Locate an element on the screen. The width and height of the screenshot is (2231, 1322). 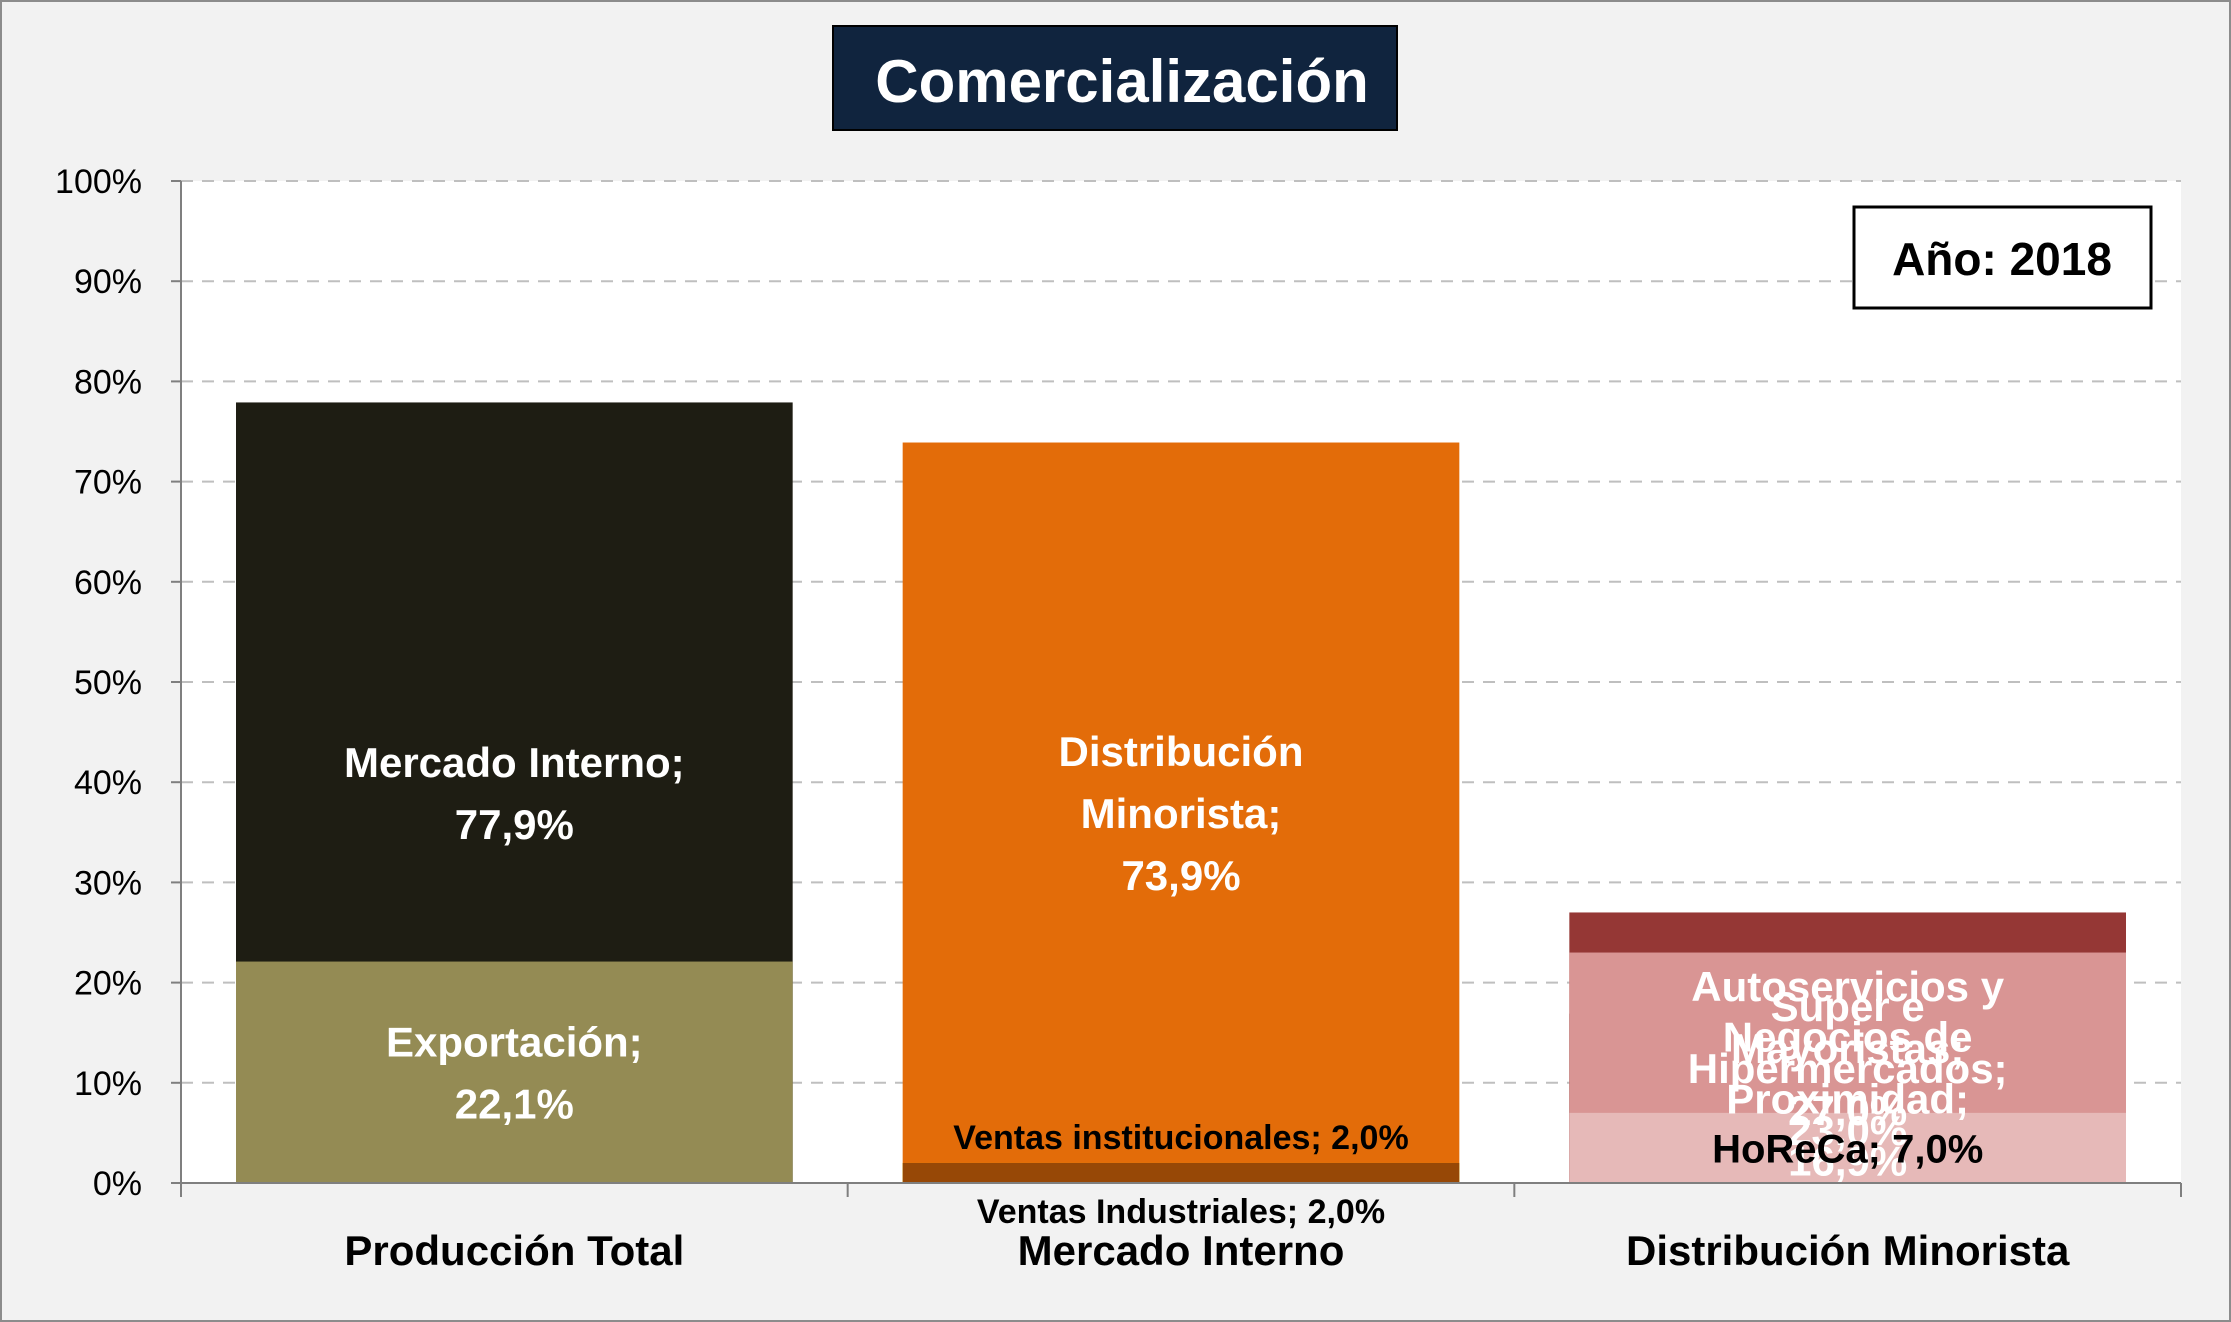
y-tick-label: 70% is located at coordinates (108, 483).